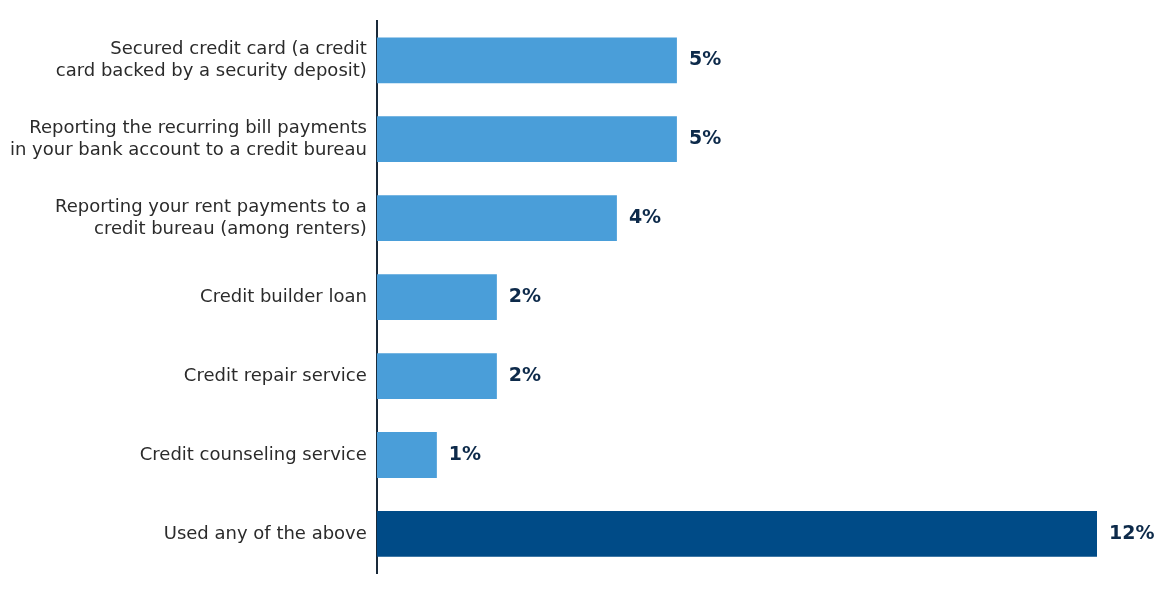 The image size is (1155, 605). I want to click on data-label: 4%, so click(645, 216).